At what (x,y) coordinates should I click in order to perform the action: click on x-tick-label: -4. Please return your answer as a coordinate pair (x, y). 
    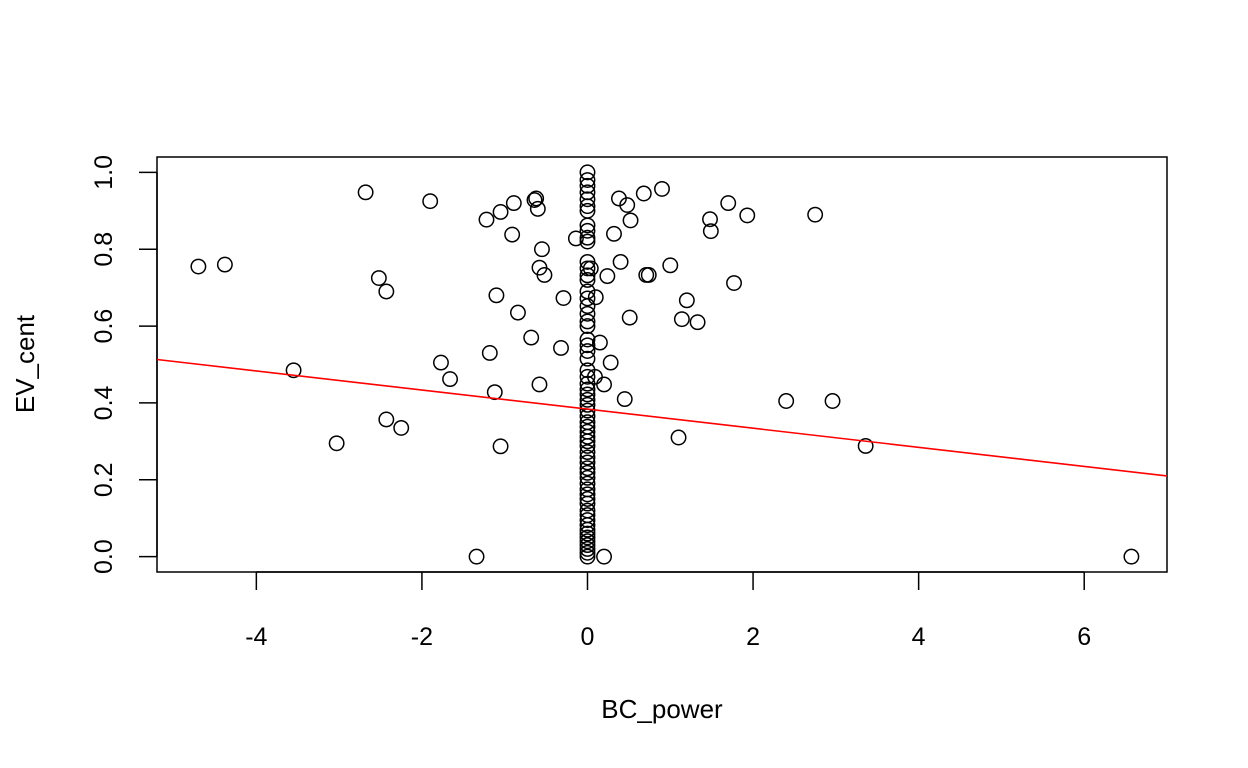
    Looking at the image, I should click on (256, 637).